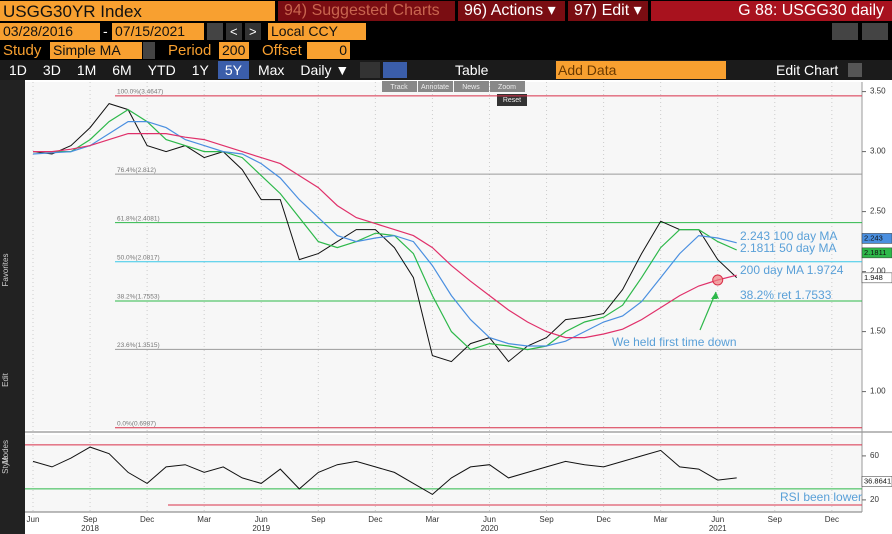  Describe the element at coordinates (190, 51) in the screenshot. I see `period-label: Period` at that location.